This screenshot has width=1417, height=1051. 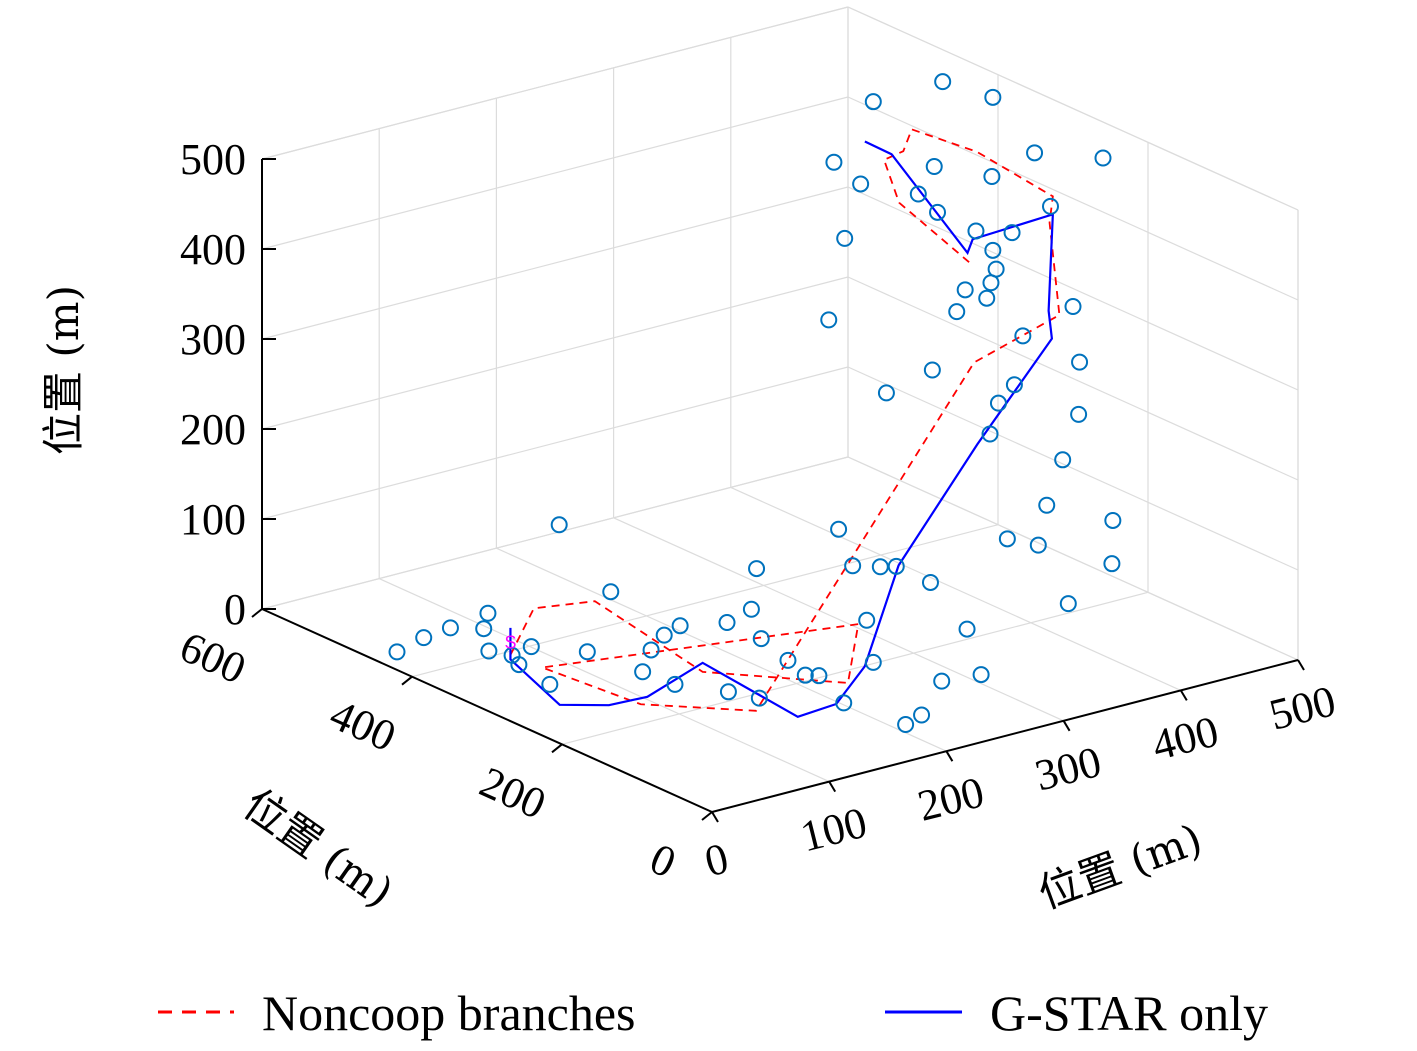 I want to click on y-tick-label: 200, so click(x=513, y=793).